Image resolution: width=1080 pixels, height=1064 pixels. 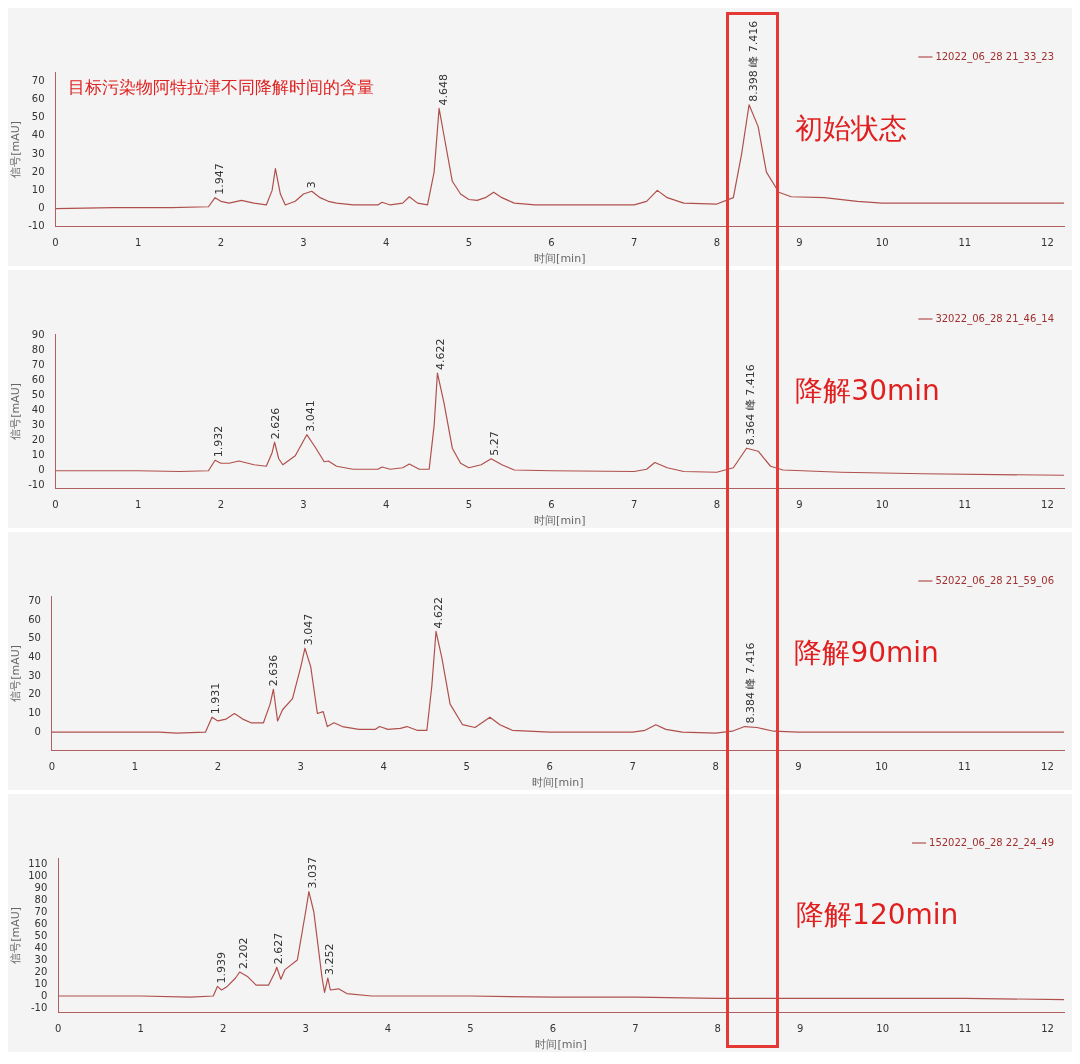 I want to click on y-tick-label: 40, so click(x=38, y=135).